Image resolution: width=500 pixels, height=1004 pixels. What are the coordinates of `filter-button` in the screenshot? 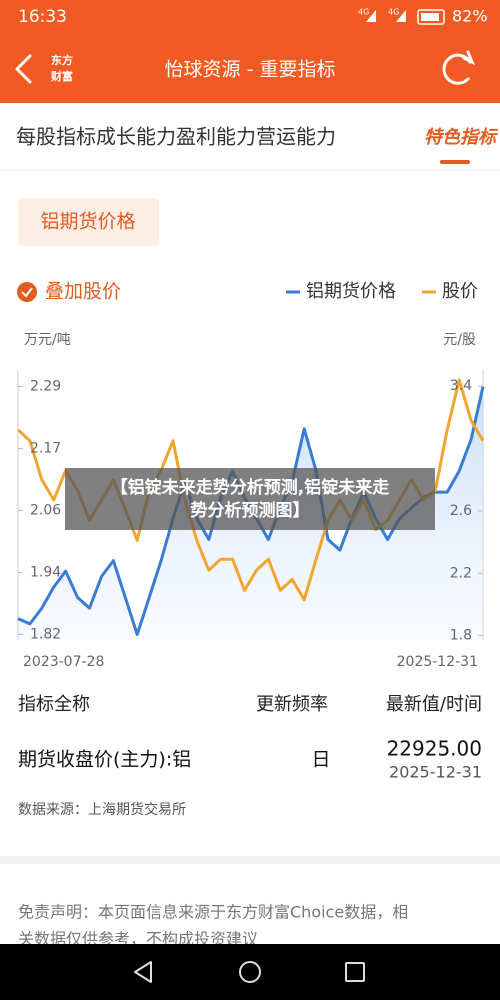 It's located at (88, 222).